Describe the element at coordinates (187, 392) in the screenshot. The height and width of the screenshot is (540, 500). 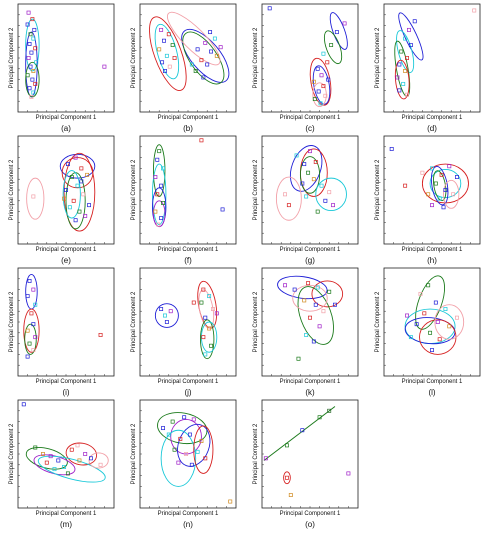
I see `panel-caption: (j)` at that location.